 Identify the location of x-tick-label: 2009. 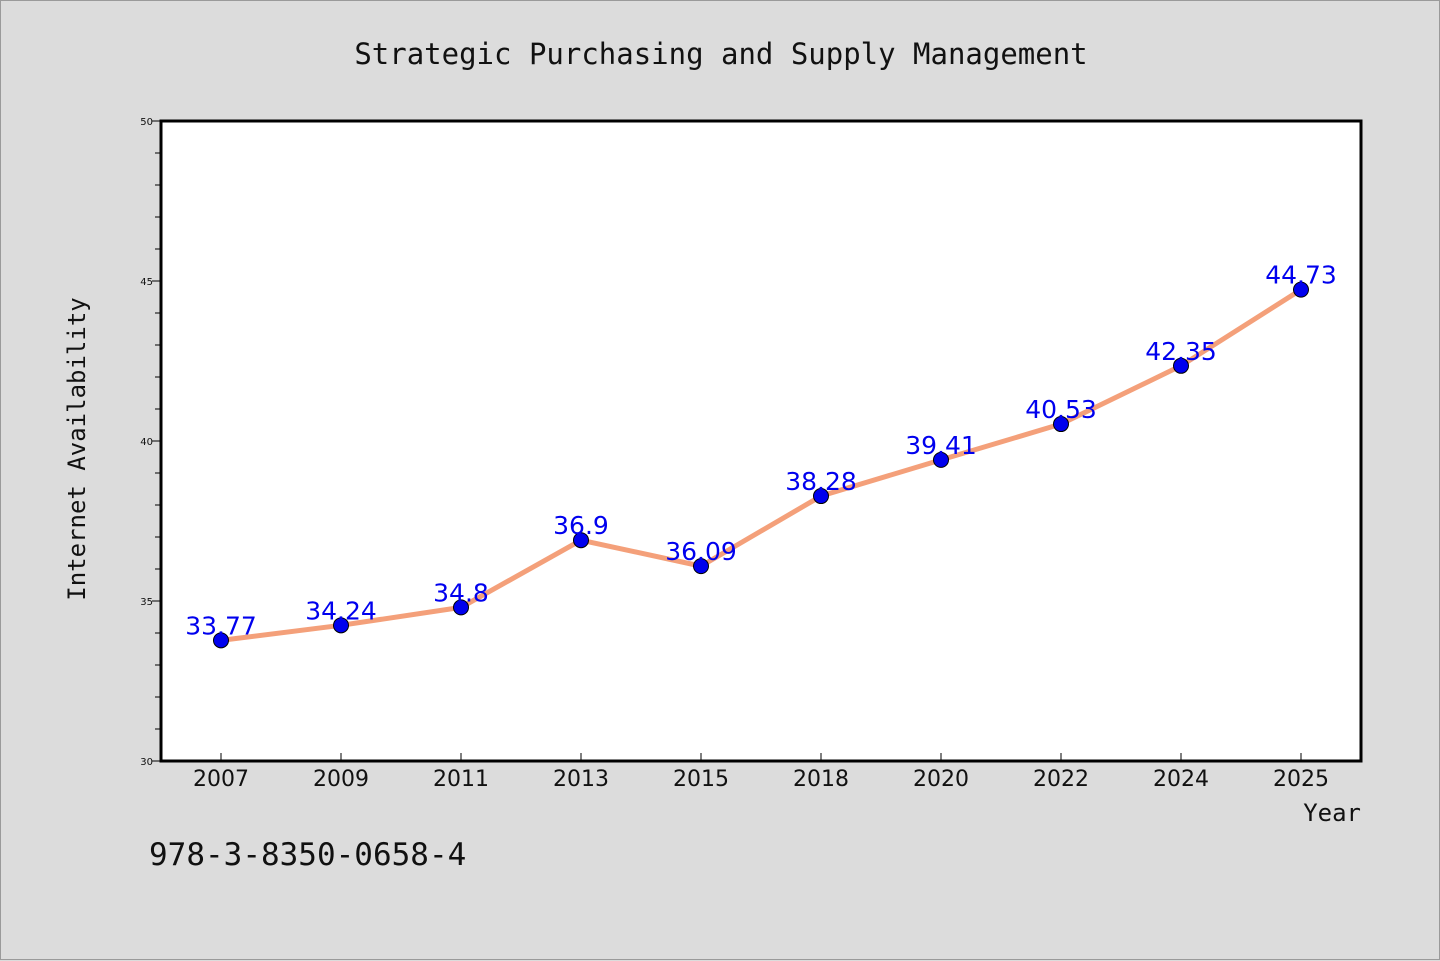
(341, 779).